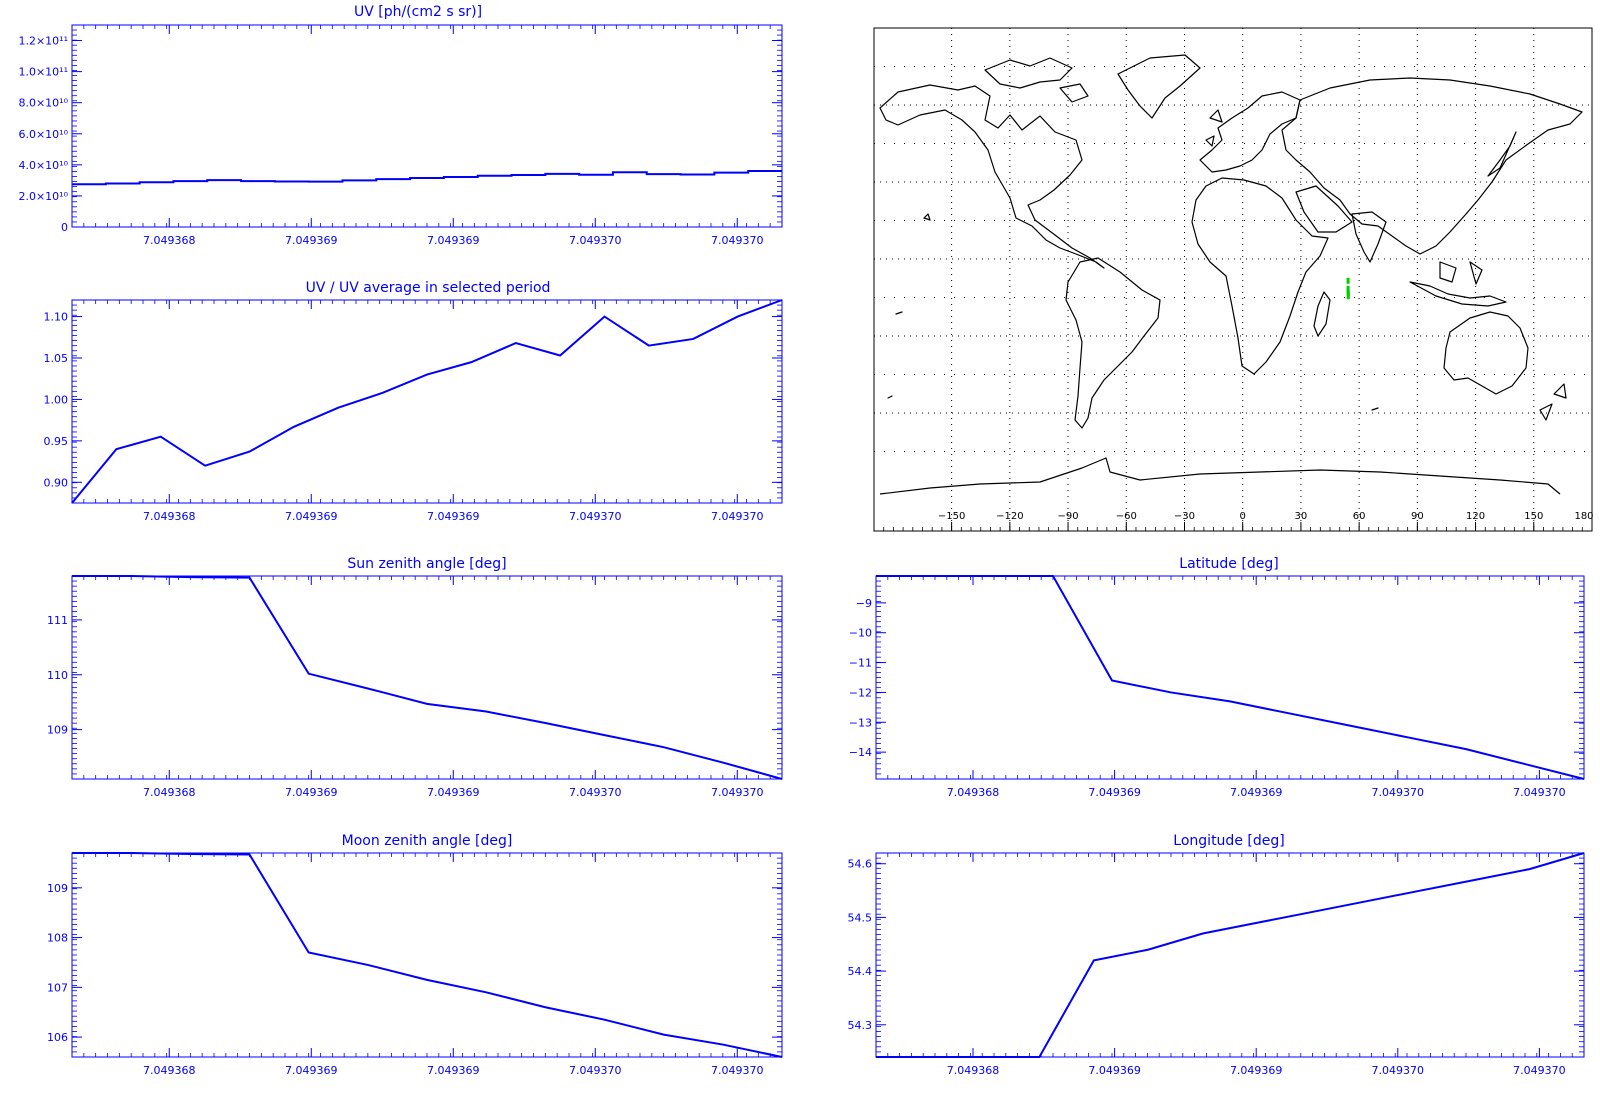 The width and height of the screenshot is (1600, 1104). Describe the element at coordinates (1230, 677) in the screenshot. I see `latitude-axes-frame` at that location.